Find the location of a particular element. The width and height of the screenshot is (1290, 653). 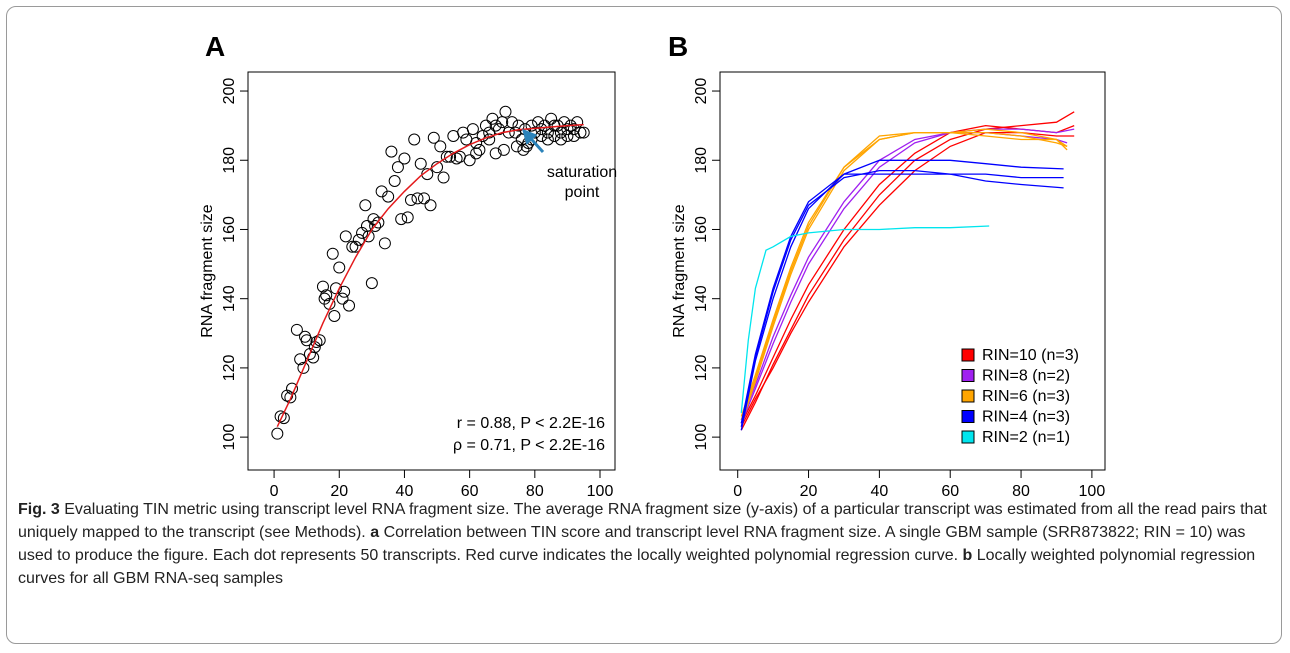

y-tick-label: 200 is located at coordinates (701, 91).